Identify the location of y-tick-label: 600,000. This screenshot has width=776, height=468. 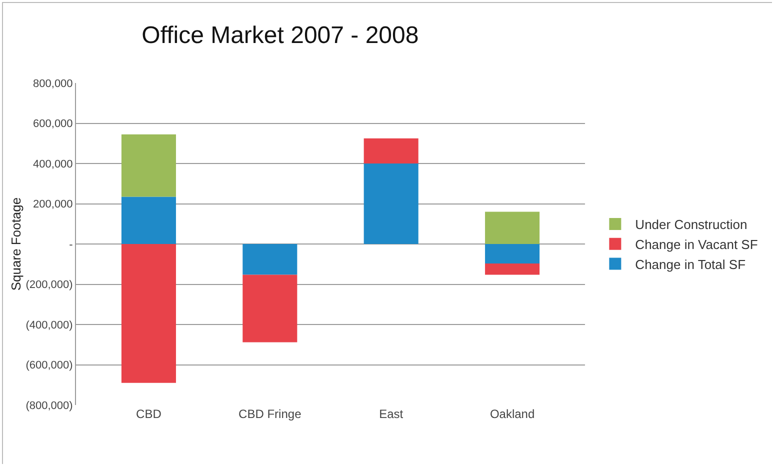
(53, 124).